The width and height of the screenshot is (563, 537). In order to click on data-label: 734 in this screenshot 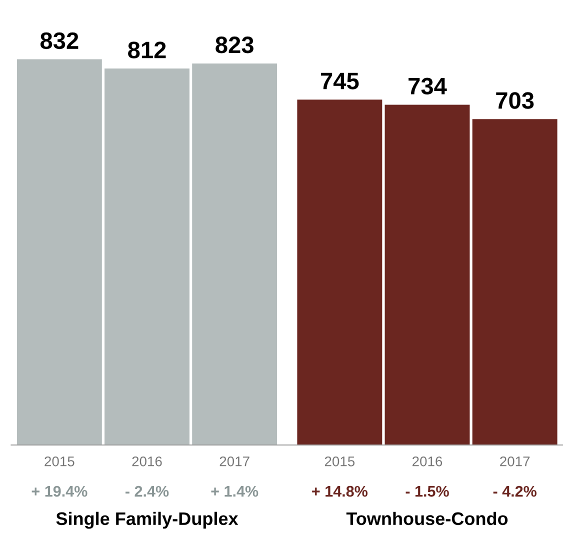, I will do `click(427, 86)`.